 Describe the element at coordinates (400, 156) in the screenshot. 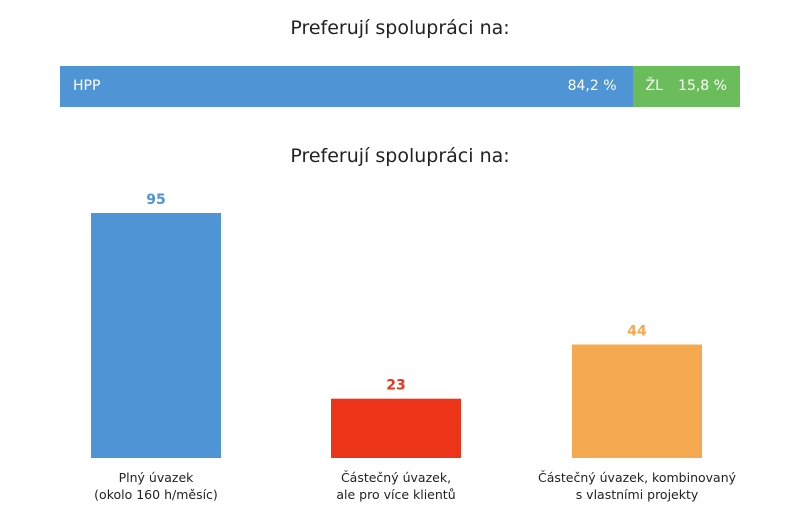

I see `bar-chart-title: Preferují spolupráci na:` at that location.